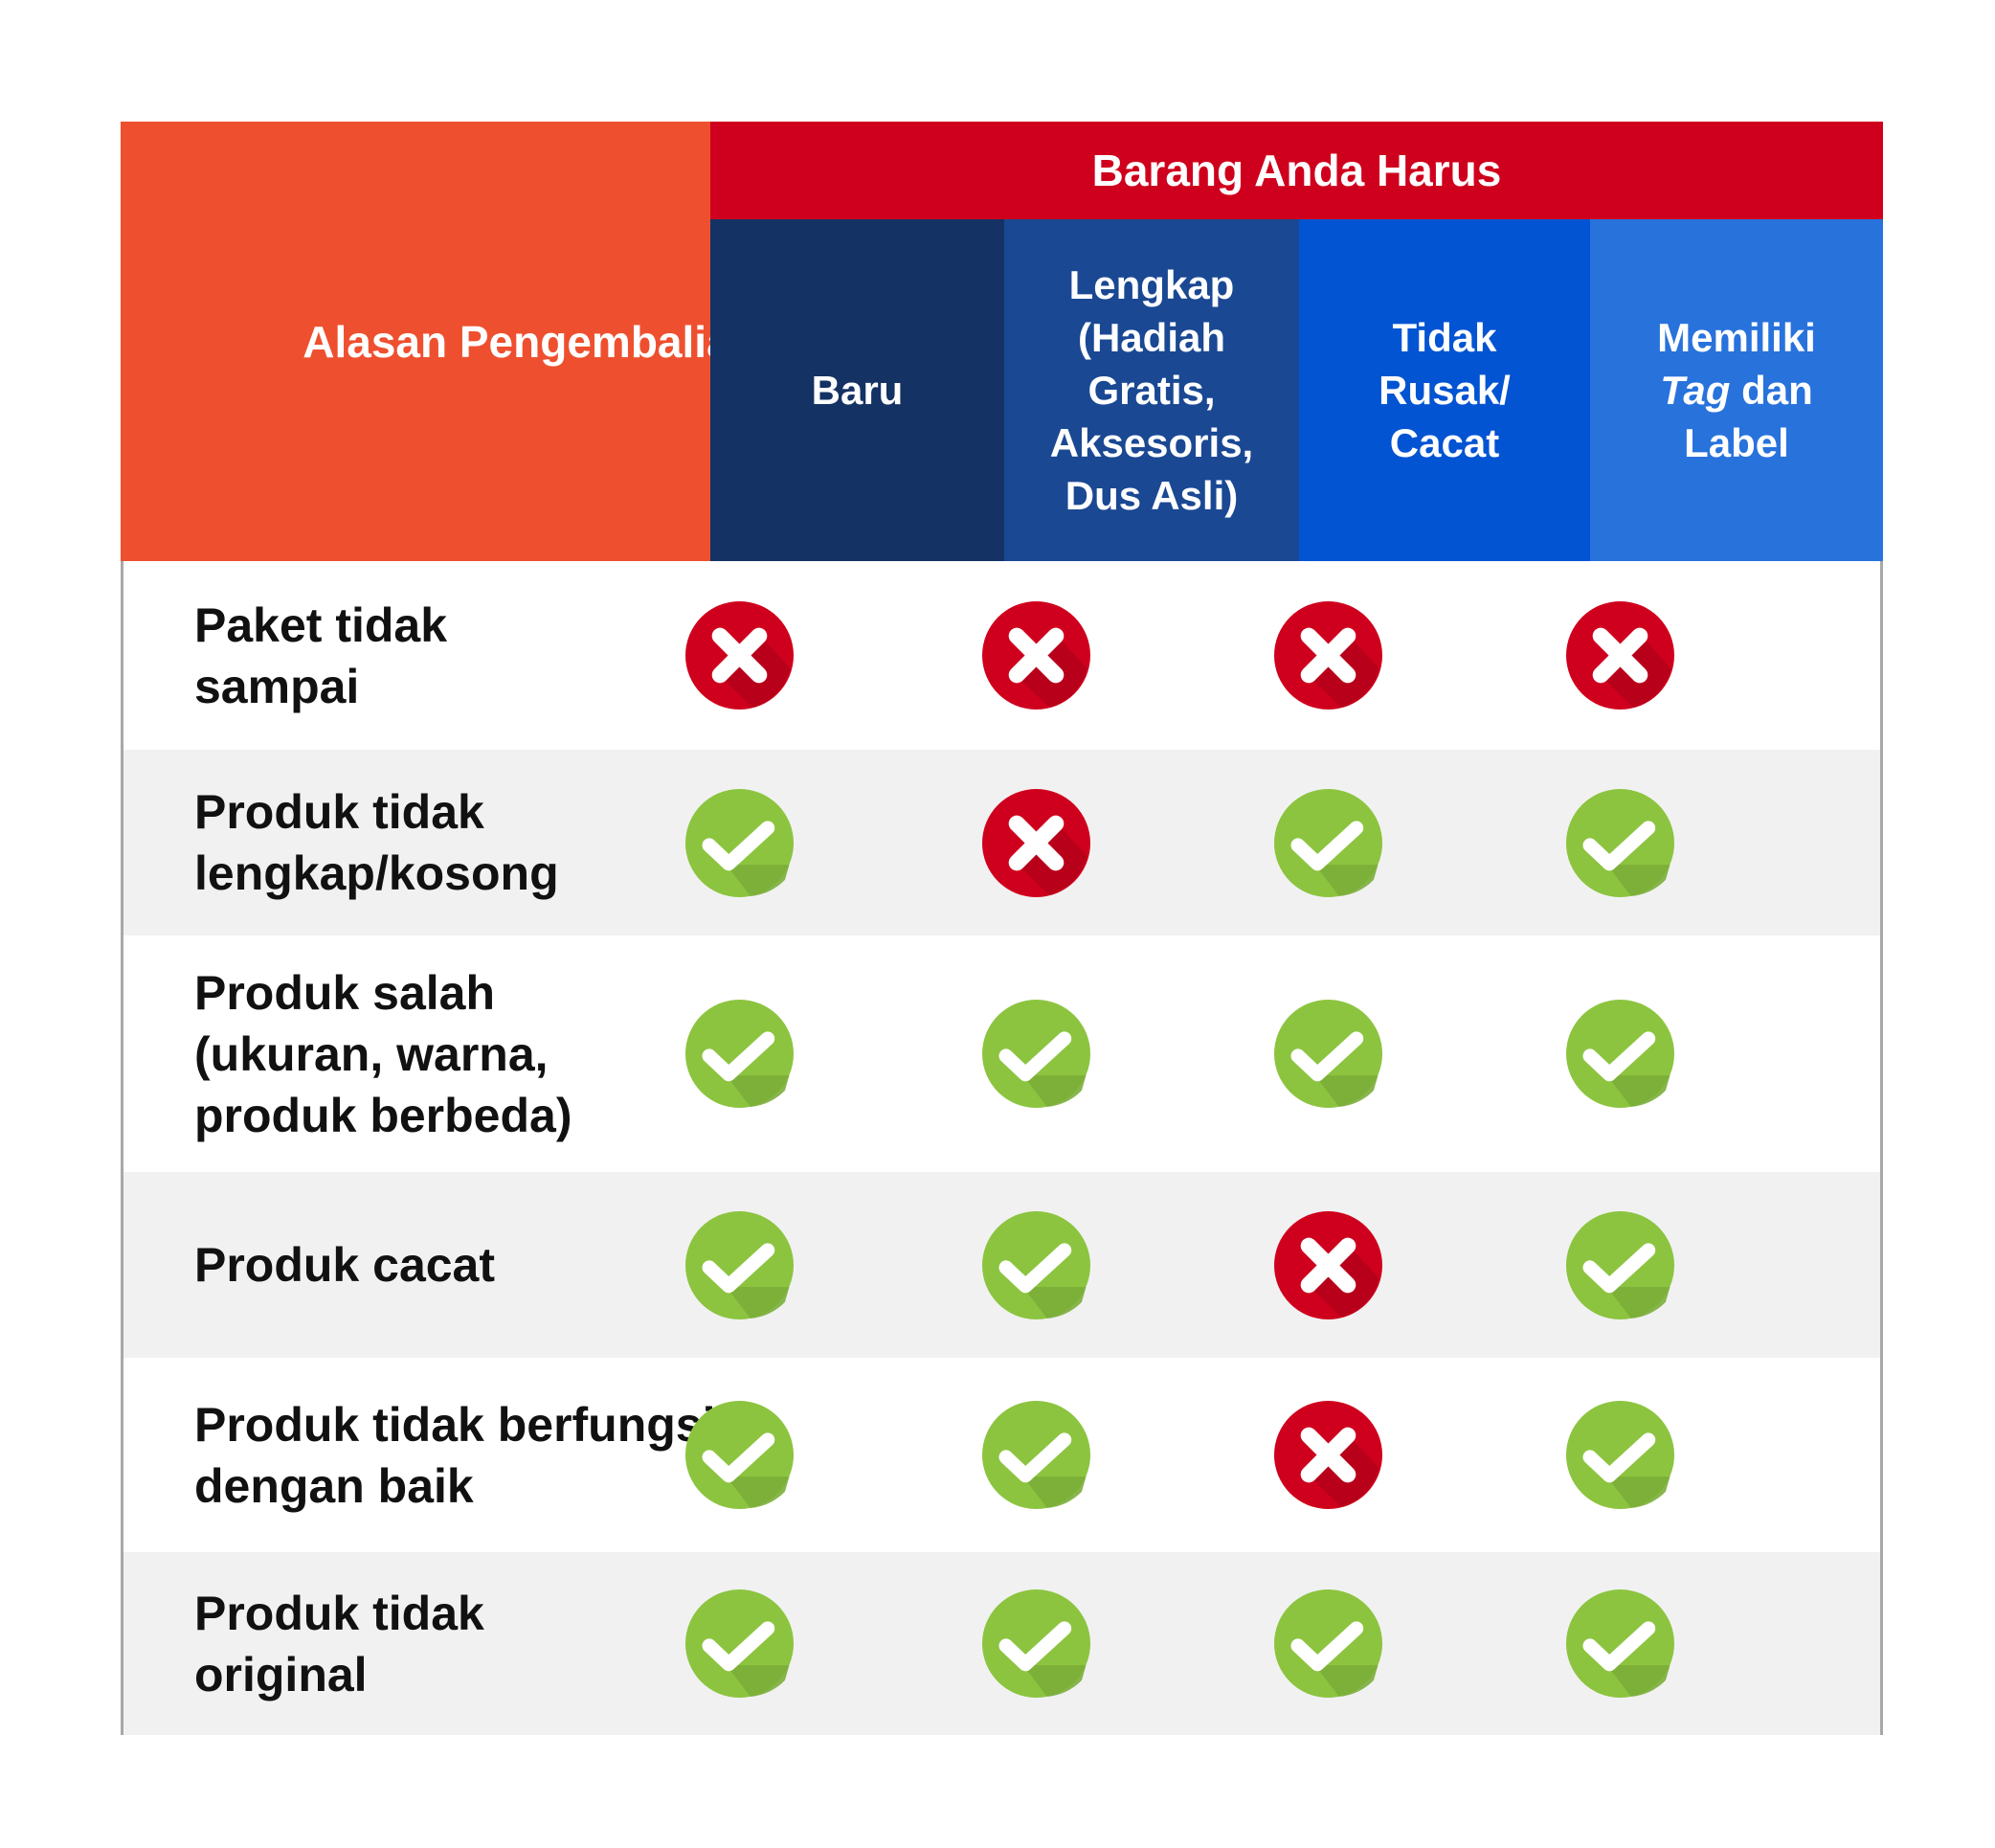 The image size is (1995, 1848). Describe the element at coordinates (455, 1455) in the screenshot. I see `reason-label: Produk tidak berfungsi dengan baik` at that location.